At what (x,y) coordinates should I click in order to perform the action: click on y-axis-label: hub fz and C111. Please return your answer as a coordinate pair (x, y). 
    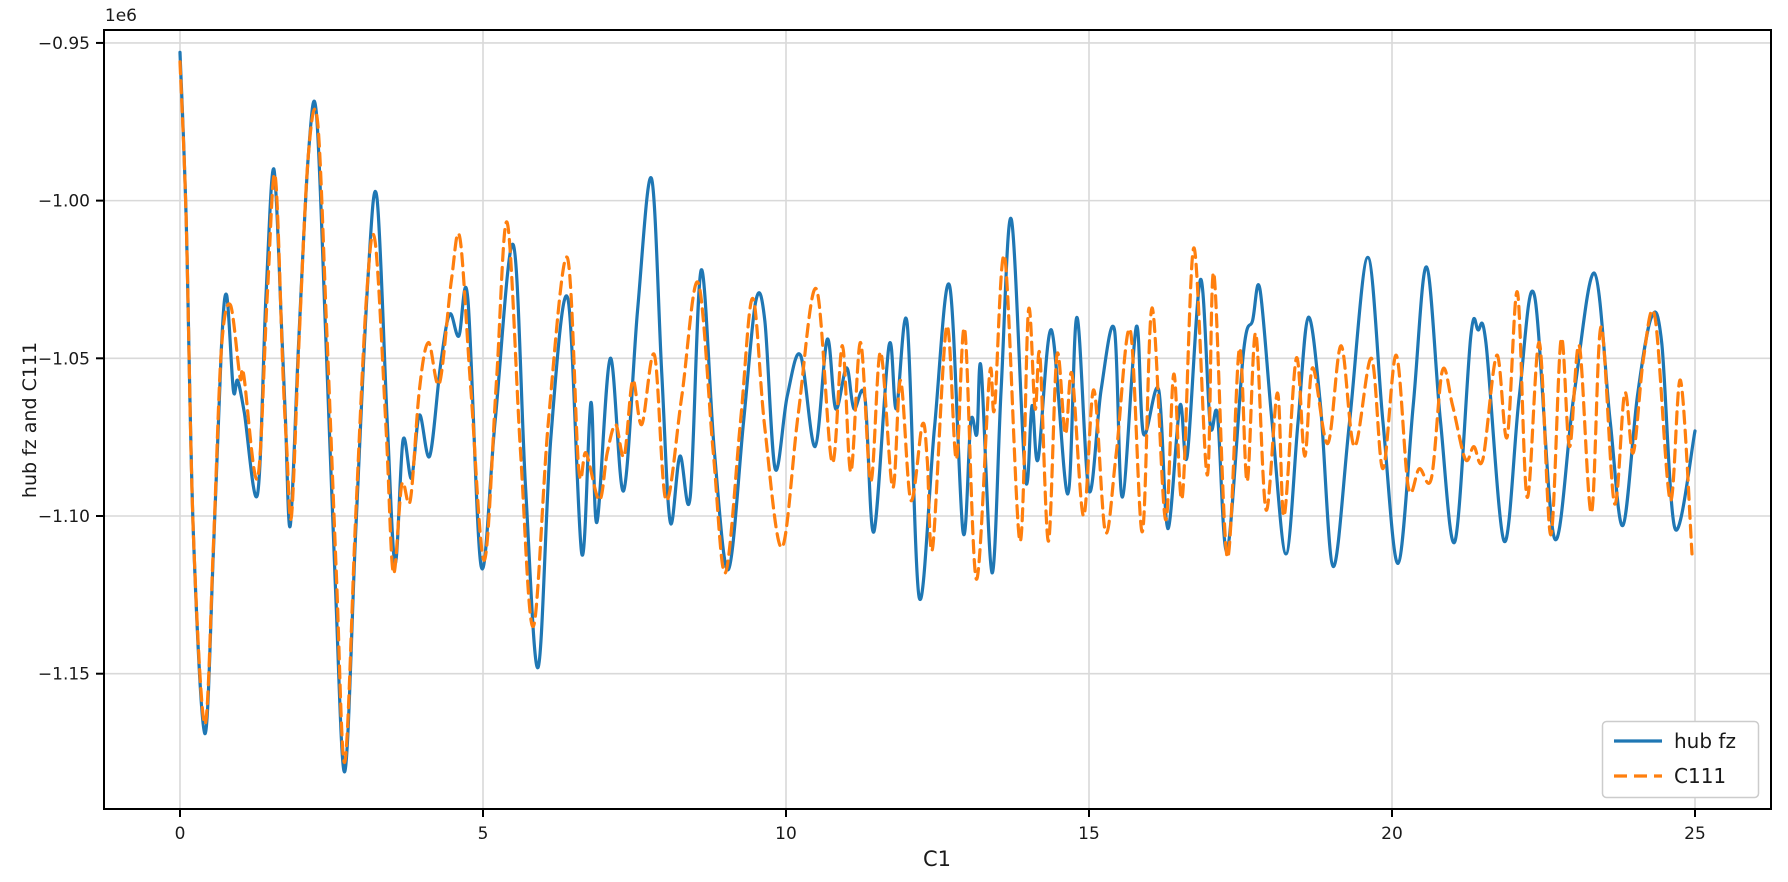
    Looking at the image, I should click on (30, 420).